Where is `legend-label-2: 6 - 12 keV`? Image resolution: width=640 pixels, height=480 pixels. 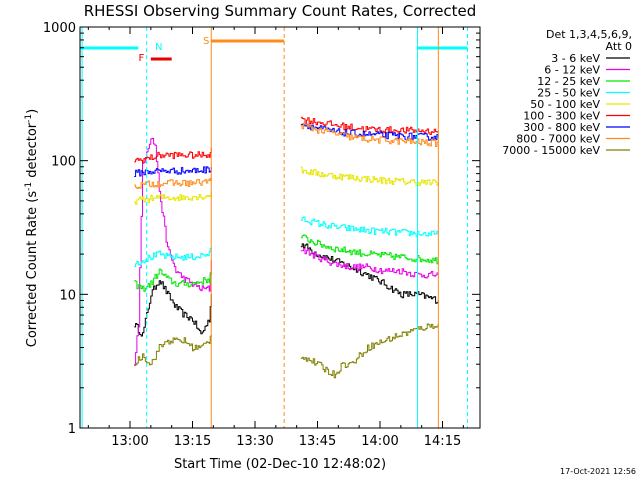 legend-label-2: 6 - 12 keV is located at coordinates (572, 70).